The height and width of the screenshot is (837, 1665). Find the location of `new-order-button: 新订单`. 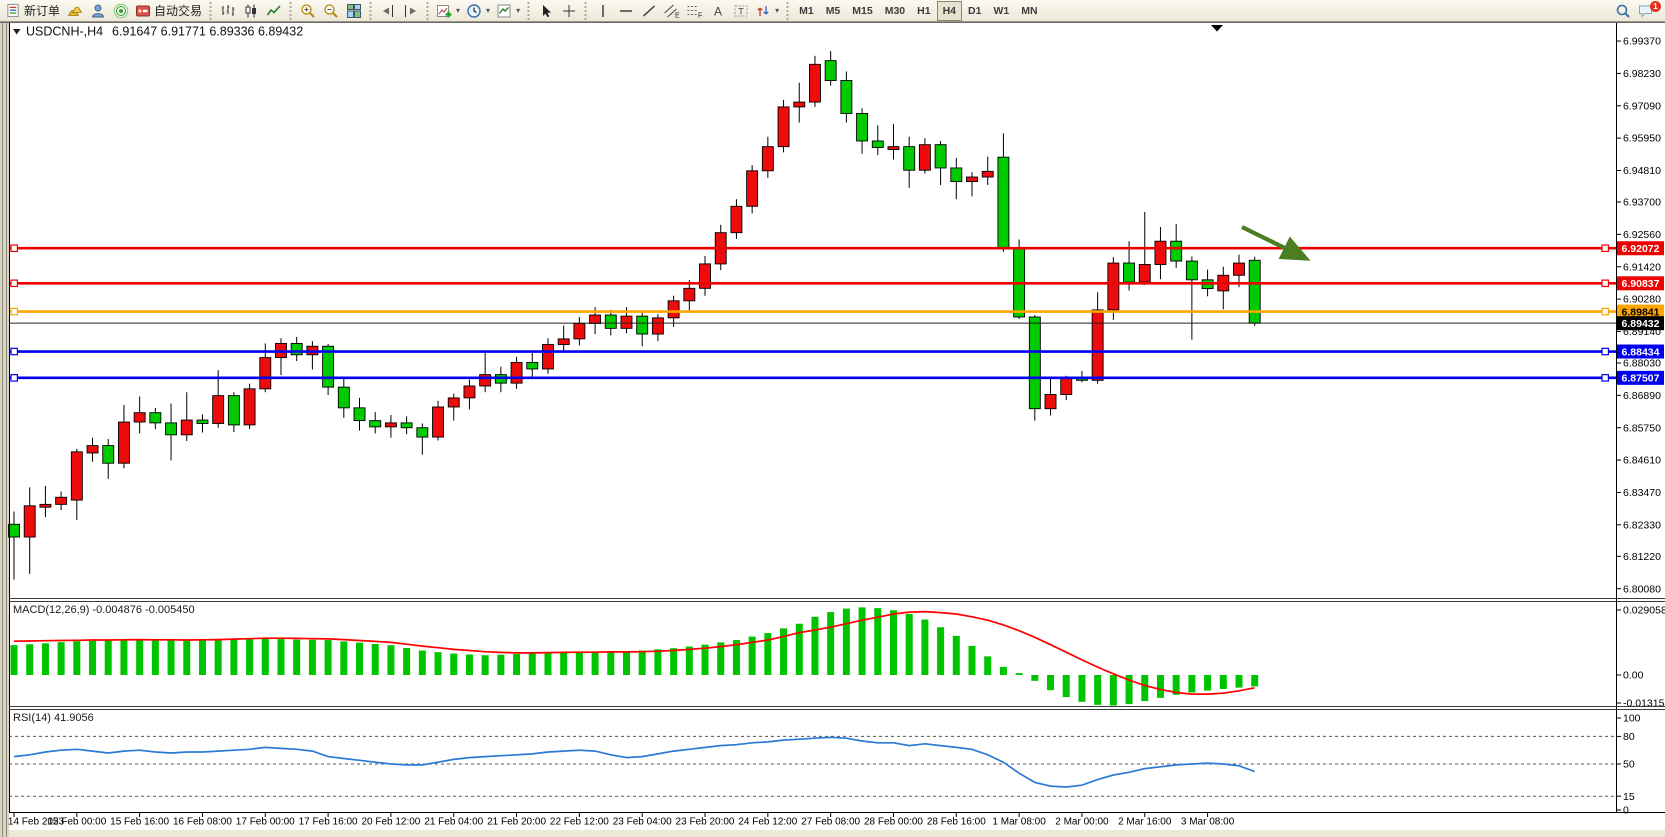

new-order-button: 新订单 is located at coordinates (33, 11).